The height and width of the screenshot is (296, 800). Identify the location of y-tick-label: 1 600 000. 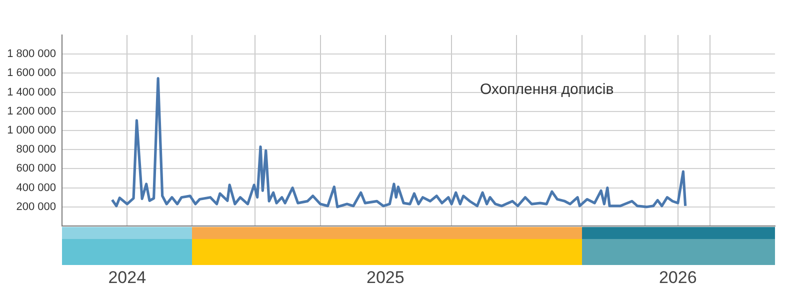
(31, 73).